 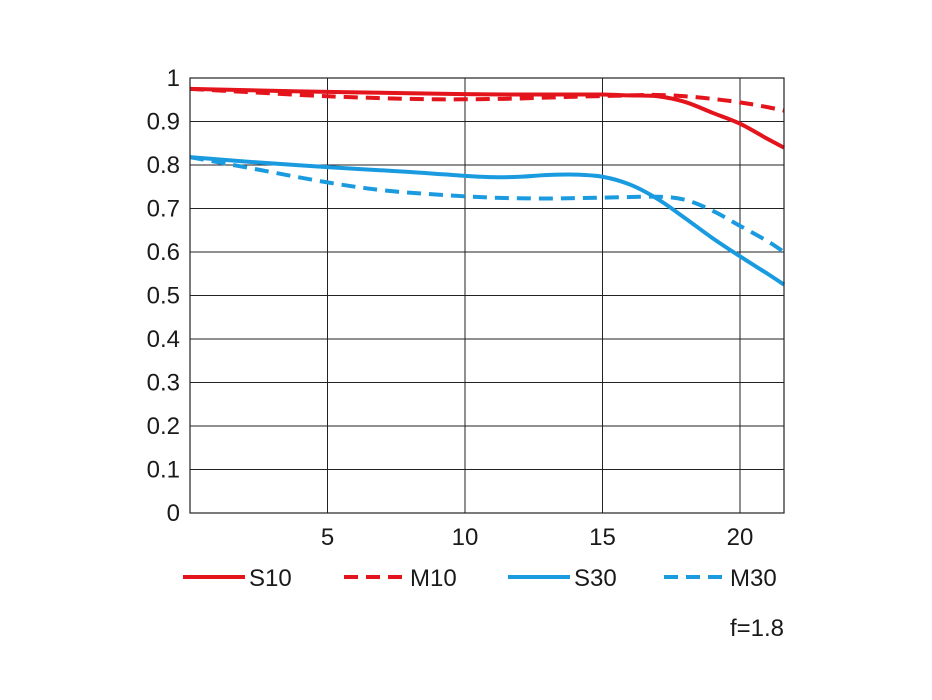 What do you see at coordinates (720, 578) in the screenshot?
I see `legend-item-m30: M30` at bounding box center [720, 578].